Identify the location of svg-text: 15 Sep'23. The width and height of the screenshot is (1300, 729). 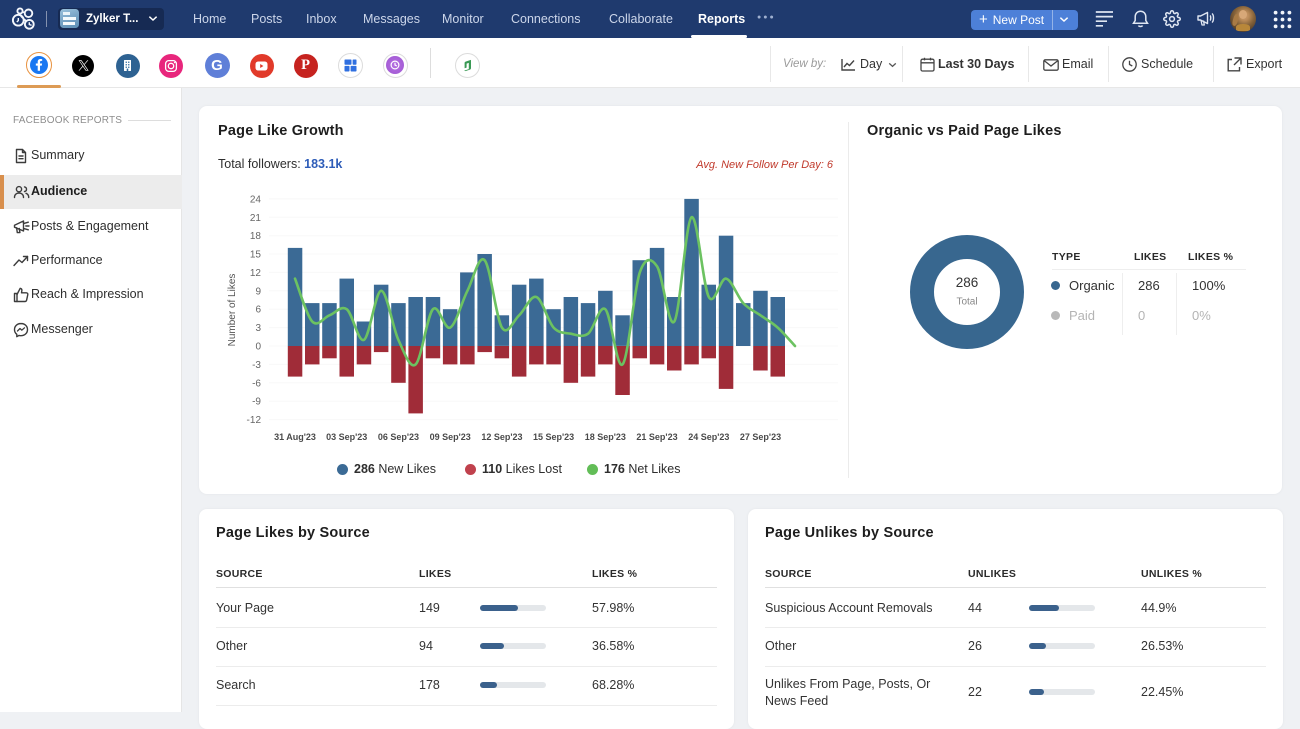
(553, 437).